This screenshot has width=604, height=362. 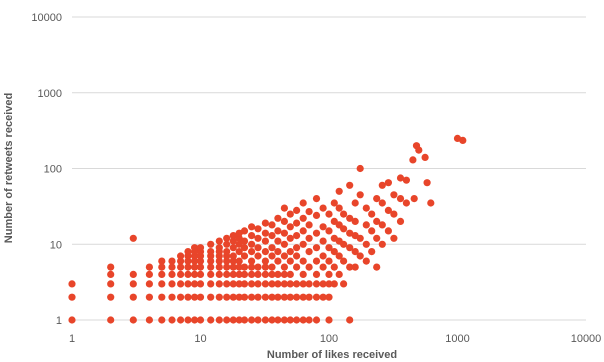 What do you see at coordinates (586, 339) in the screenshot?
I see `x-tick-label: 10000` at bounding box center [586, 339].